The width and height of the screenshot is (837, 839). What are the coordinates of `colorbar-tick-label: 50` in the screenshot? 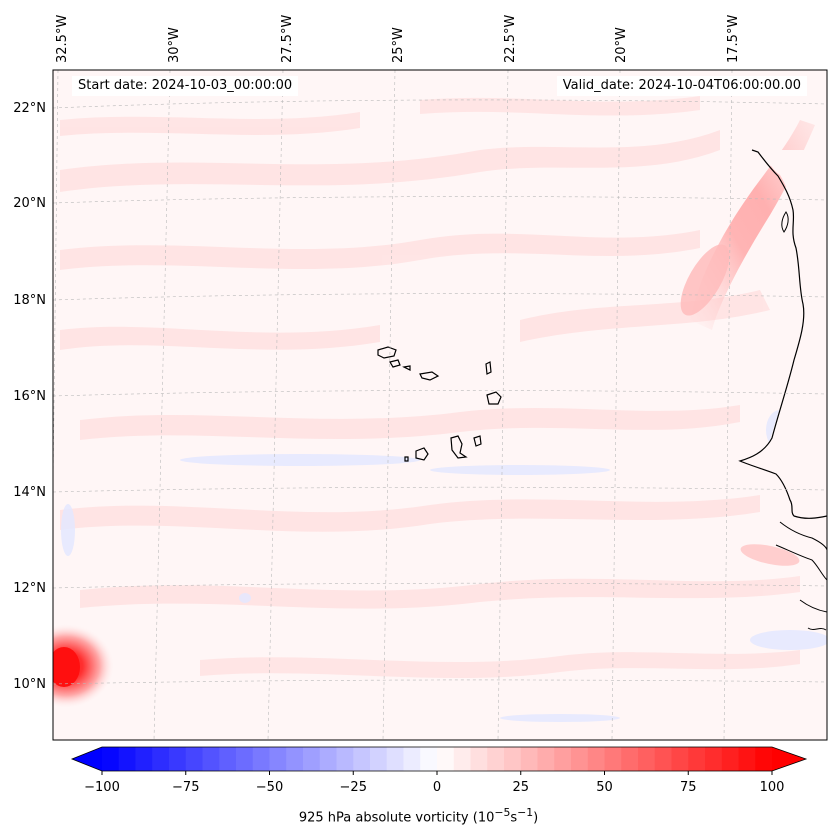 It's located at (604, 787).